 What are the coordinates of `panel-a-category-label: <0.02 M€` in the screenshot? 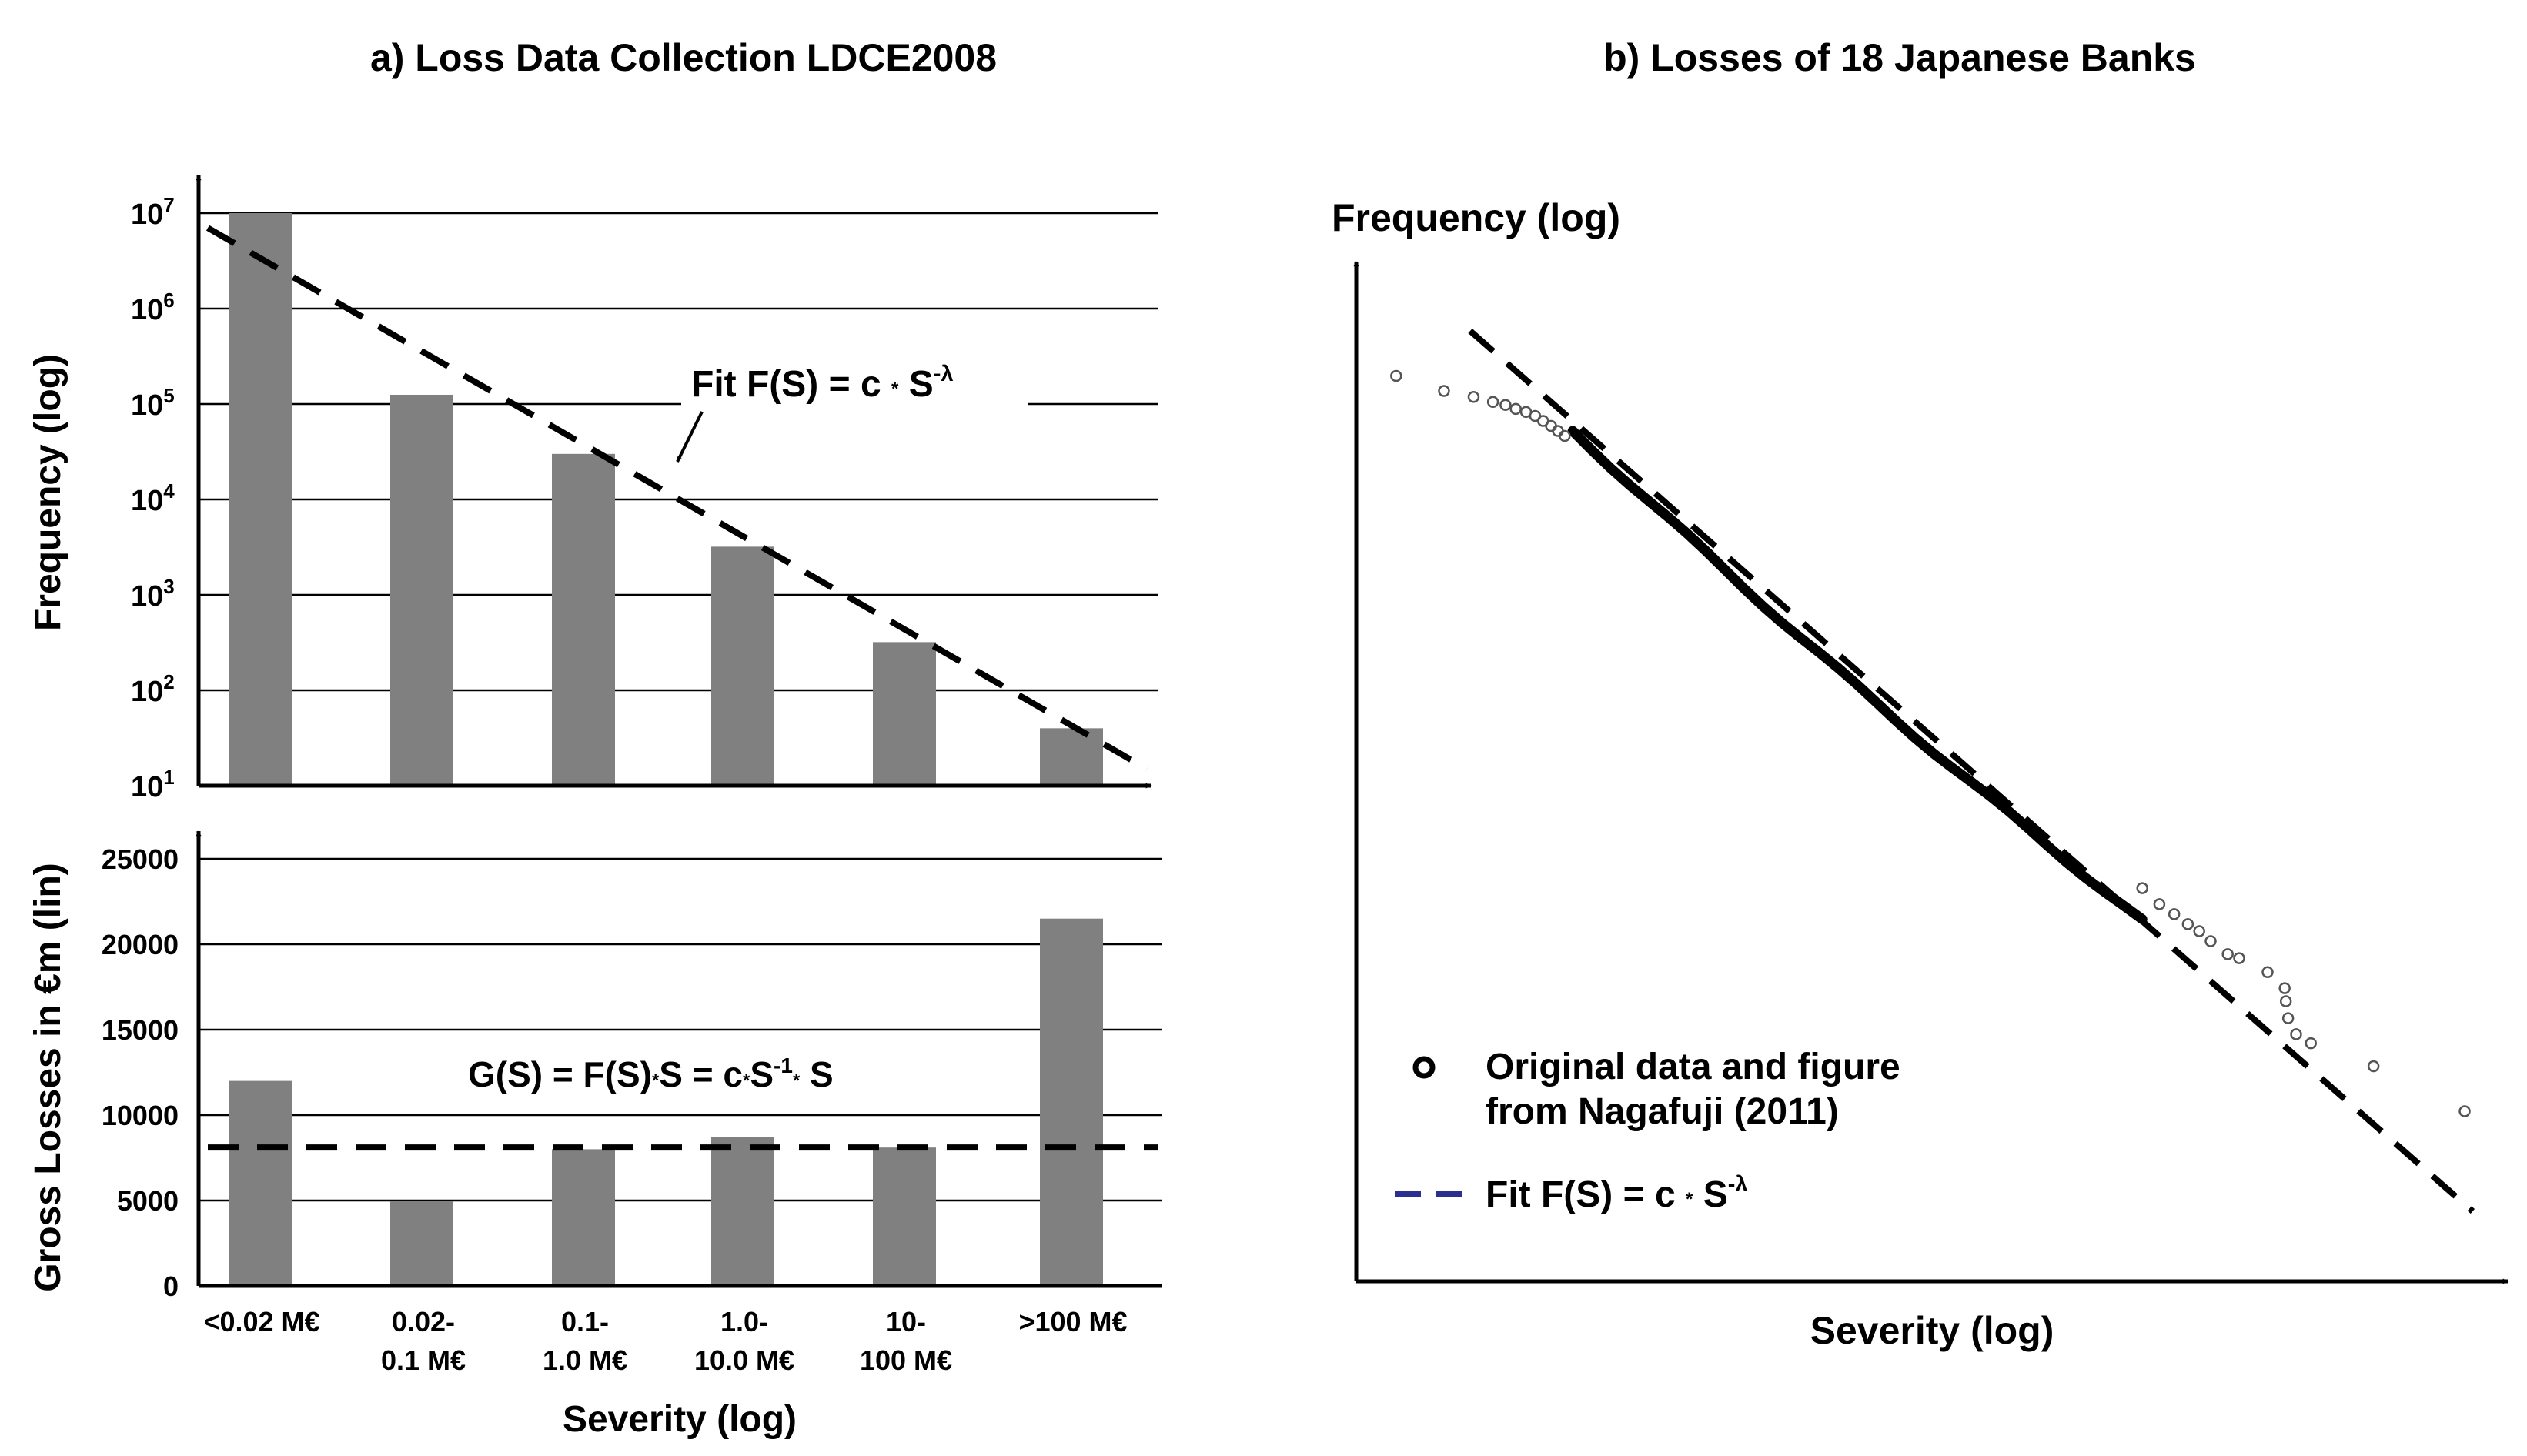 It's located at (261, 1322).